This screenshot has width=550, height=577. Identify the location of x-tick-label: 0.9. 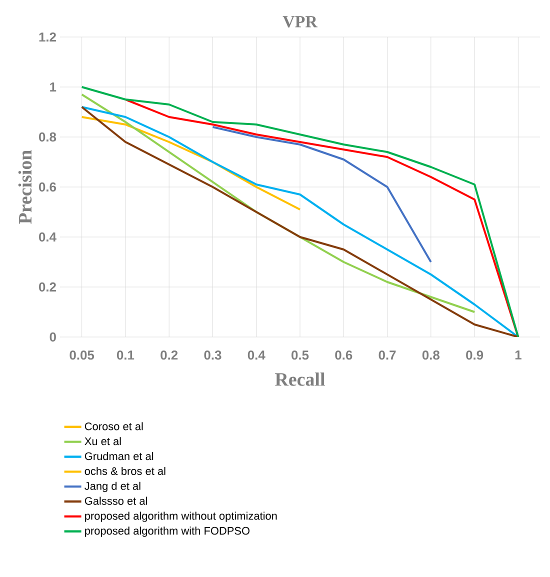
(475, 355).